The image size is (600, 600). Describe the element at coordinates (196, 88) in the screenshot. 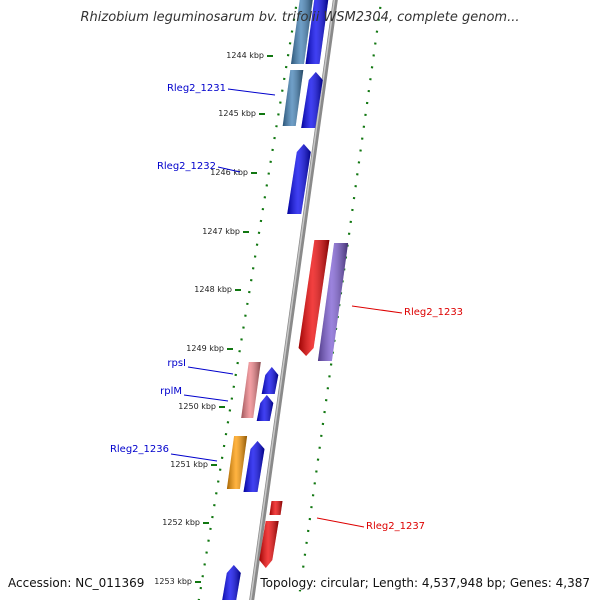

I see `gene-label-rleg2-1231: Rleg2_1231` at that location.